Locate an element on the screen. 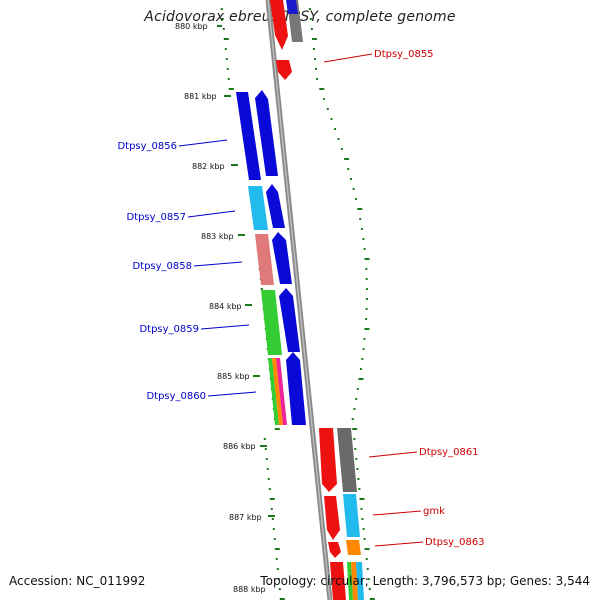 This screenshot has width=600, height=600. gene-gmk-a is located at coordinates (332, 518).